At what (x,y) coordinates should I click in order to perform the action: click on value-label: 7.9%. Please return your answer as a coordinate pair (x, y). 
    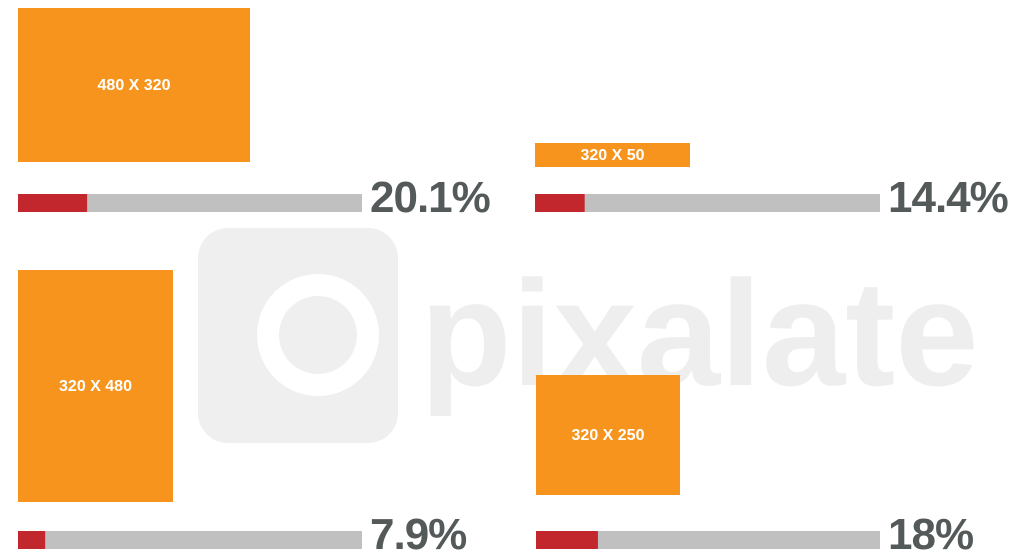
    Looking at the image, I should click on (418, 531).